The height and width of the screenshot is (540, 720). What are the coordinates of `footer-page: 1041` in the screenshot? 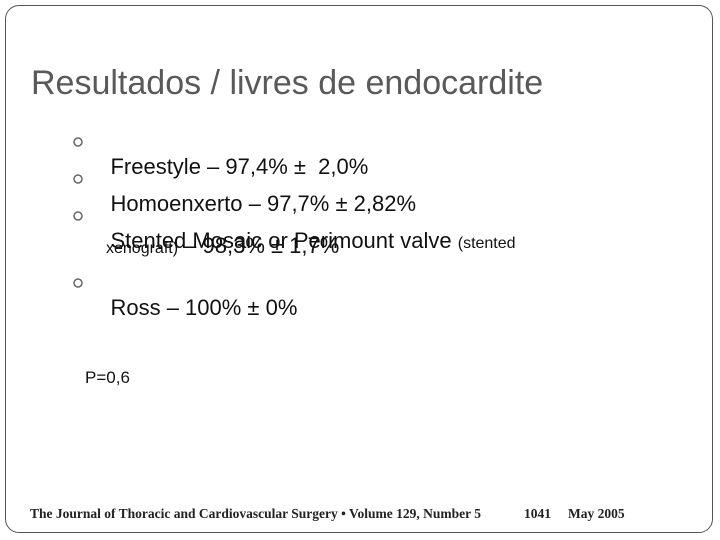 It's located at (537, 513).